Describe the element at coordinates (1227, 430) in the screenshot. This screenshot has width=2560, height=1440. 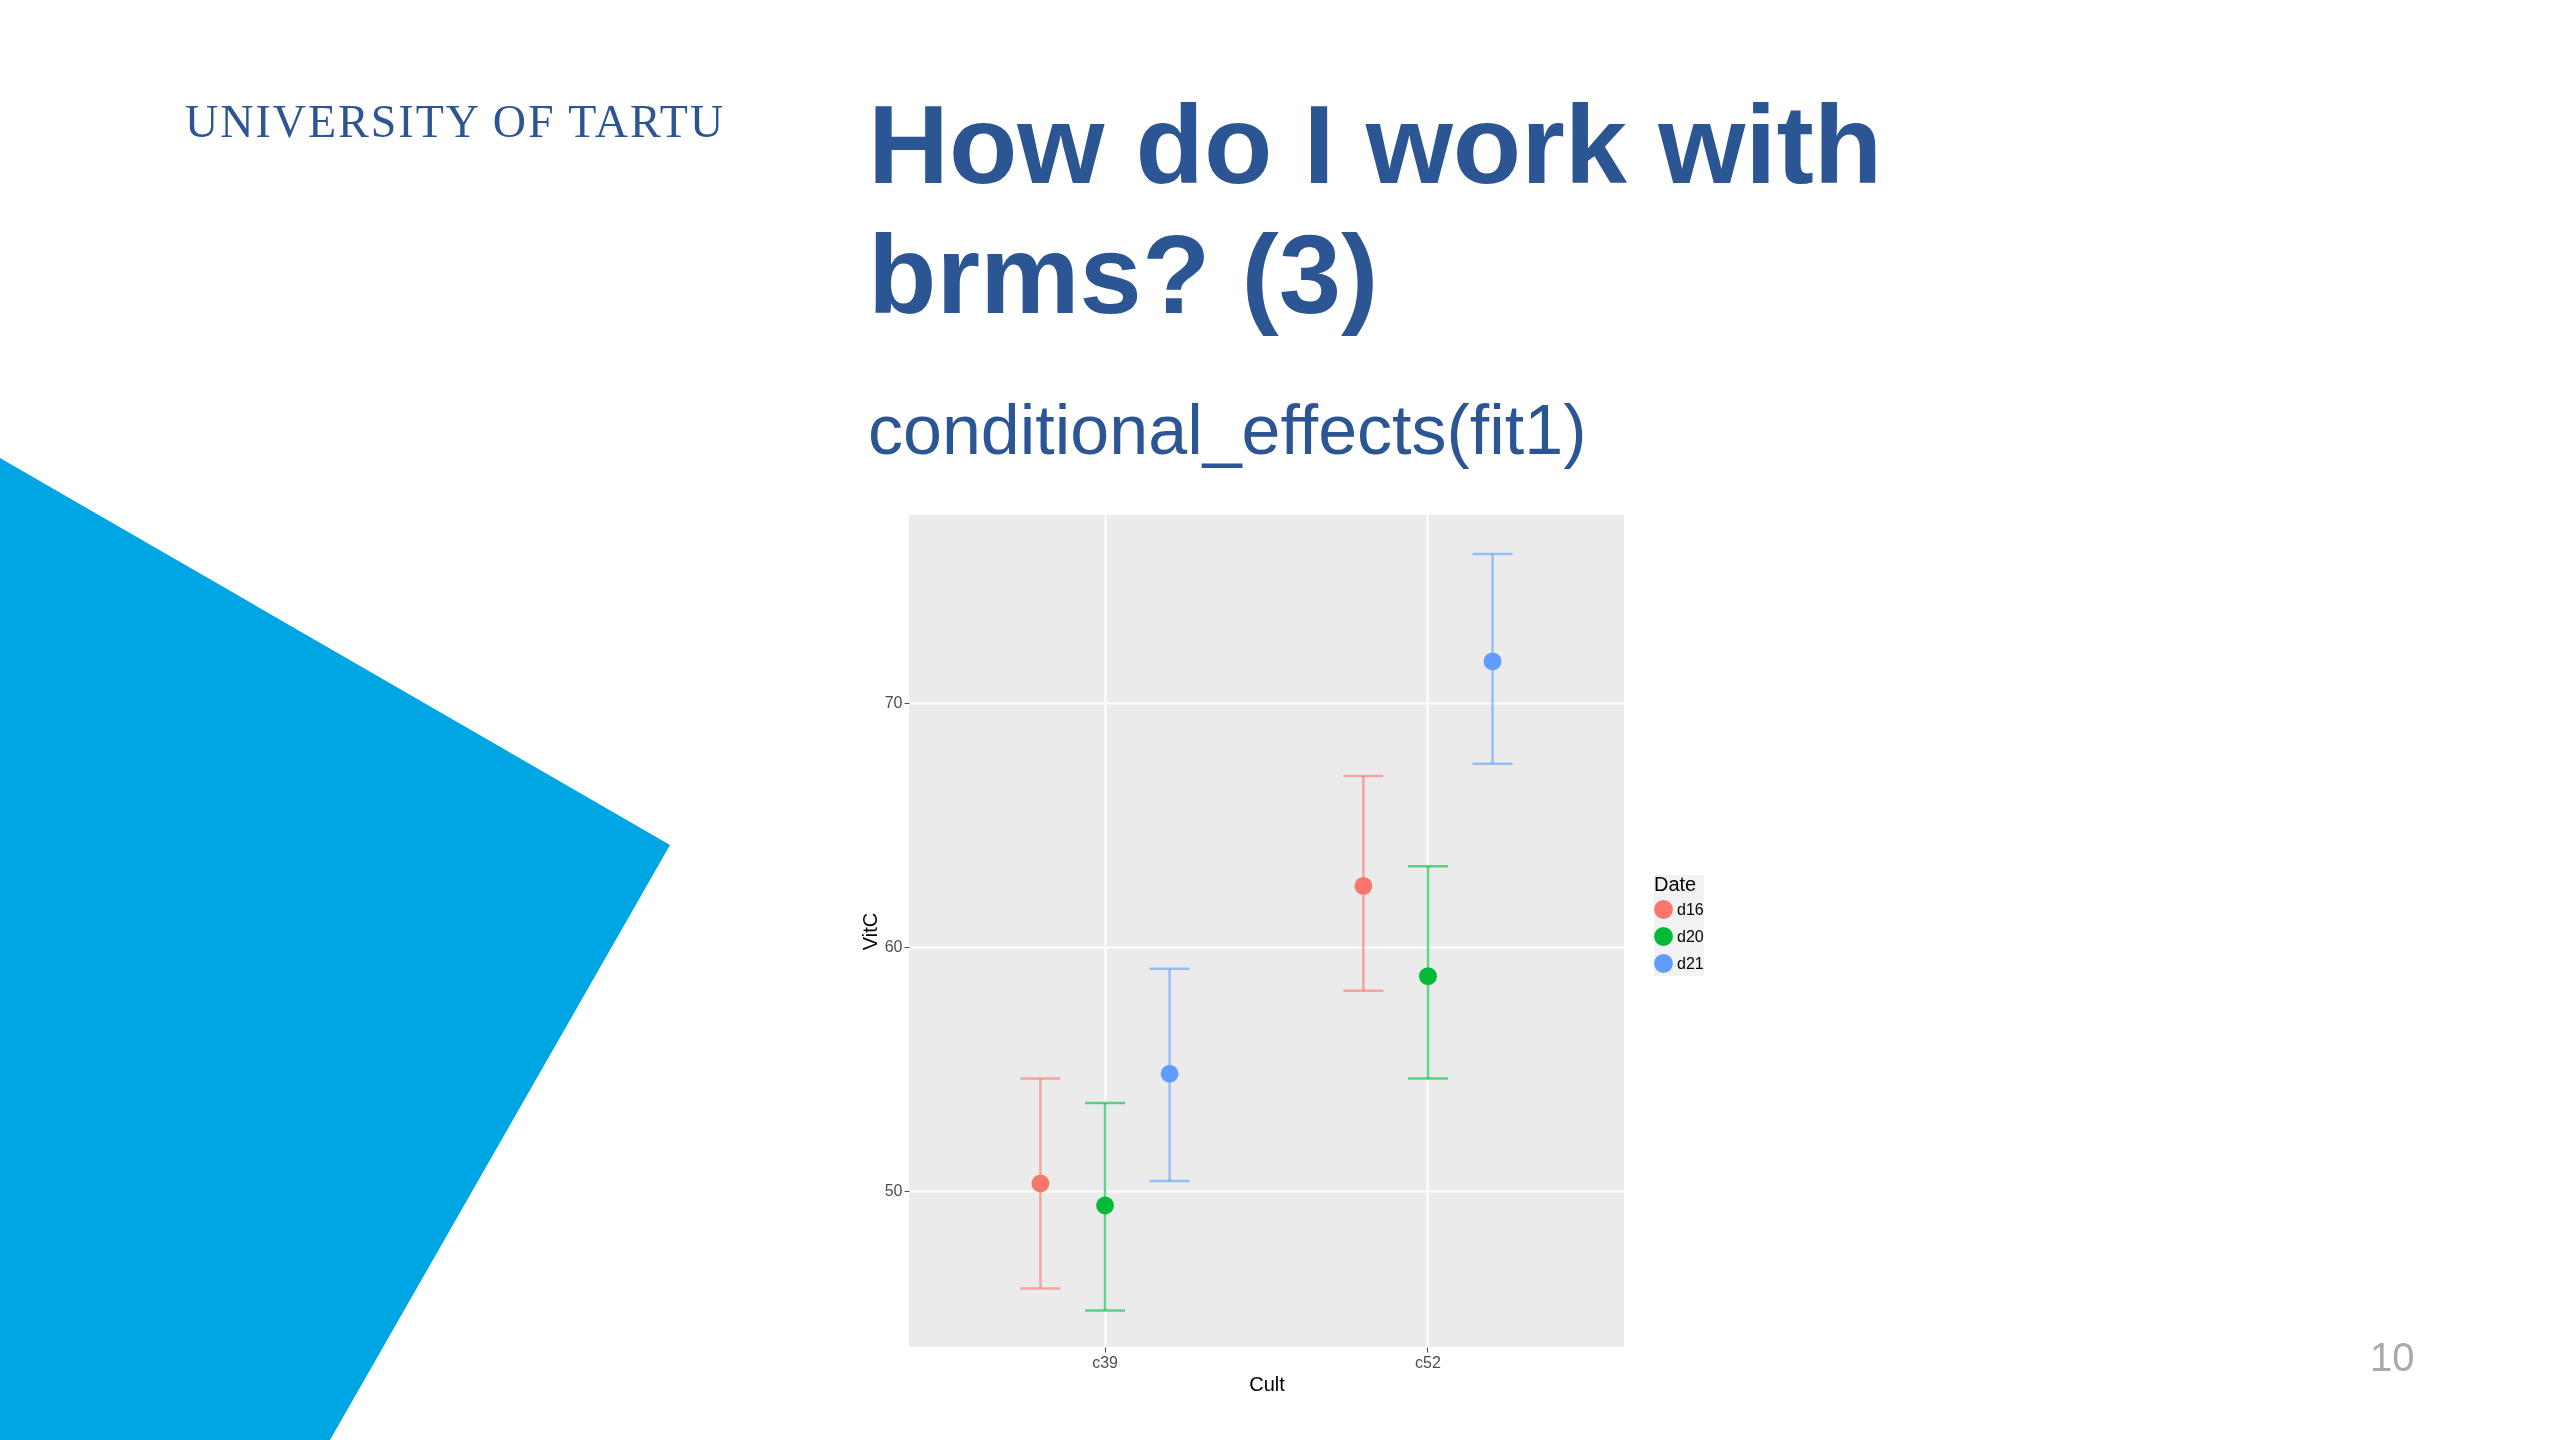
I see `chart-subtitle: conditional_effects(fit1)` at that location.